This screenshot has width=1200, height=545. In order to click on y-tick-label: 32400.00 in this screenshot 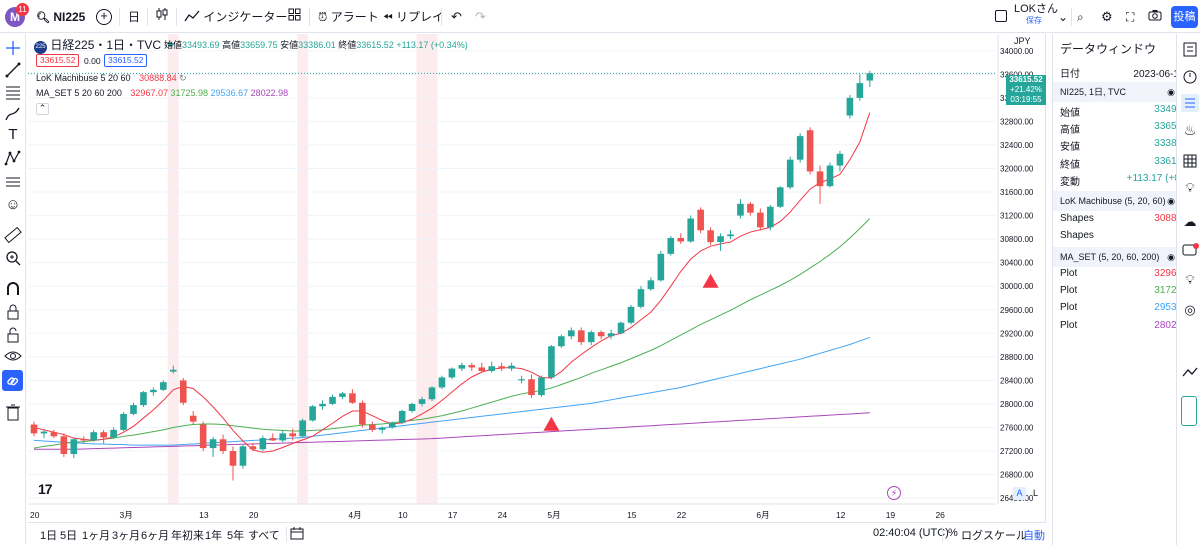, I will do `click(1017, 145)`.